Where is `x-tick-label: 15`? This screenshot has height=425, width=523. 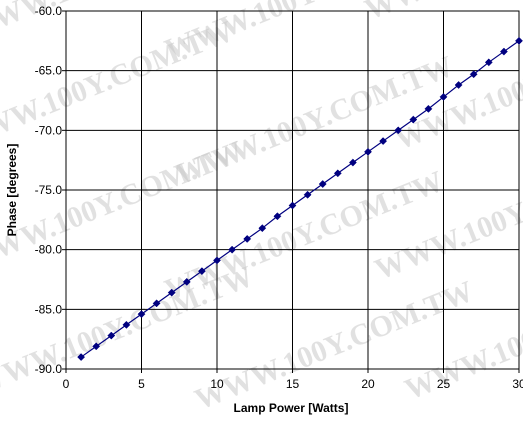 x-tick-label: 15 is located at coordinates (293, 384).